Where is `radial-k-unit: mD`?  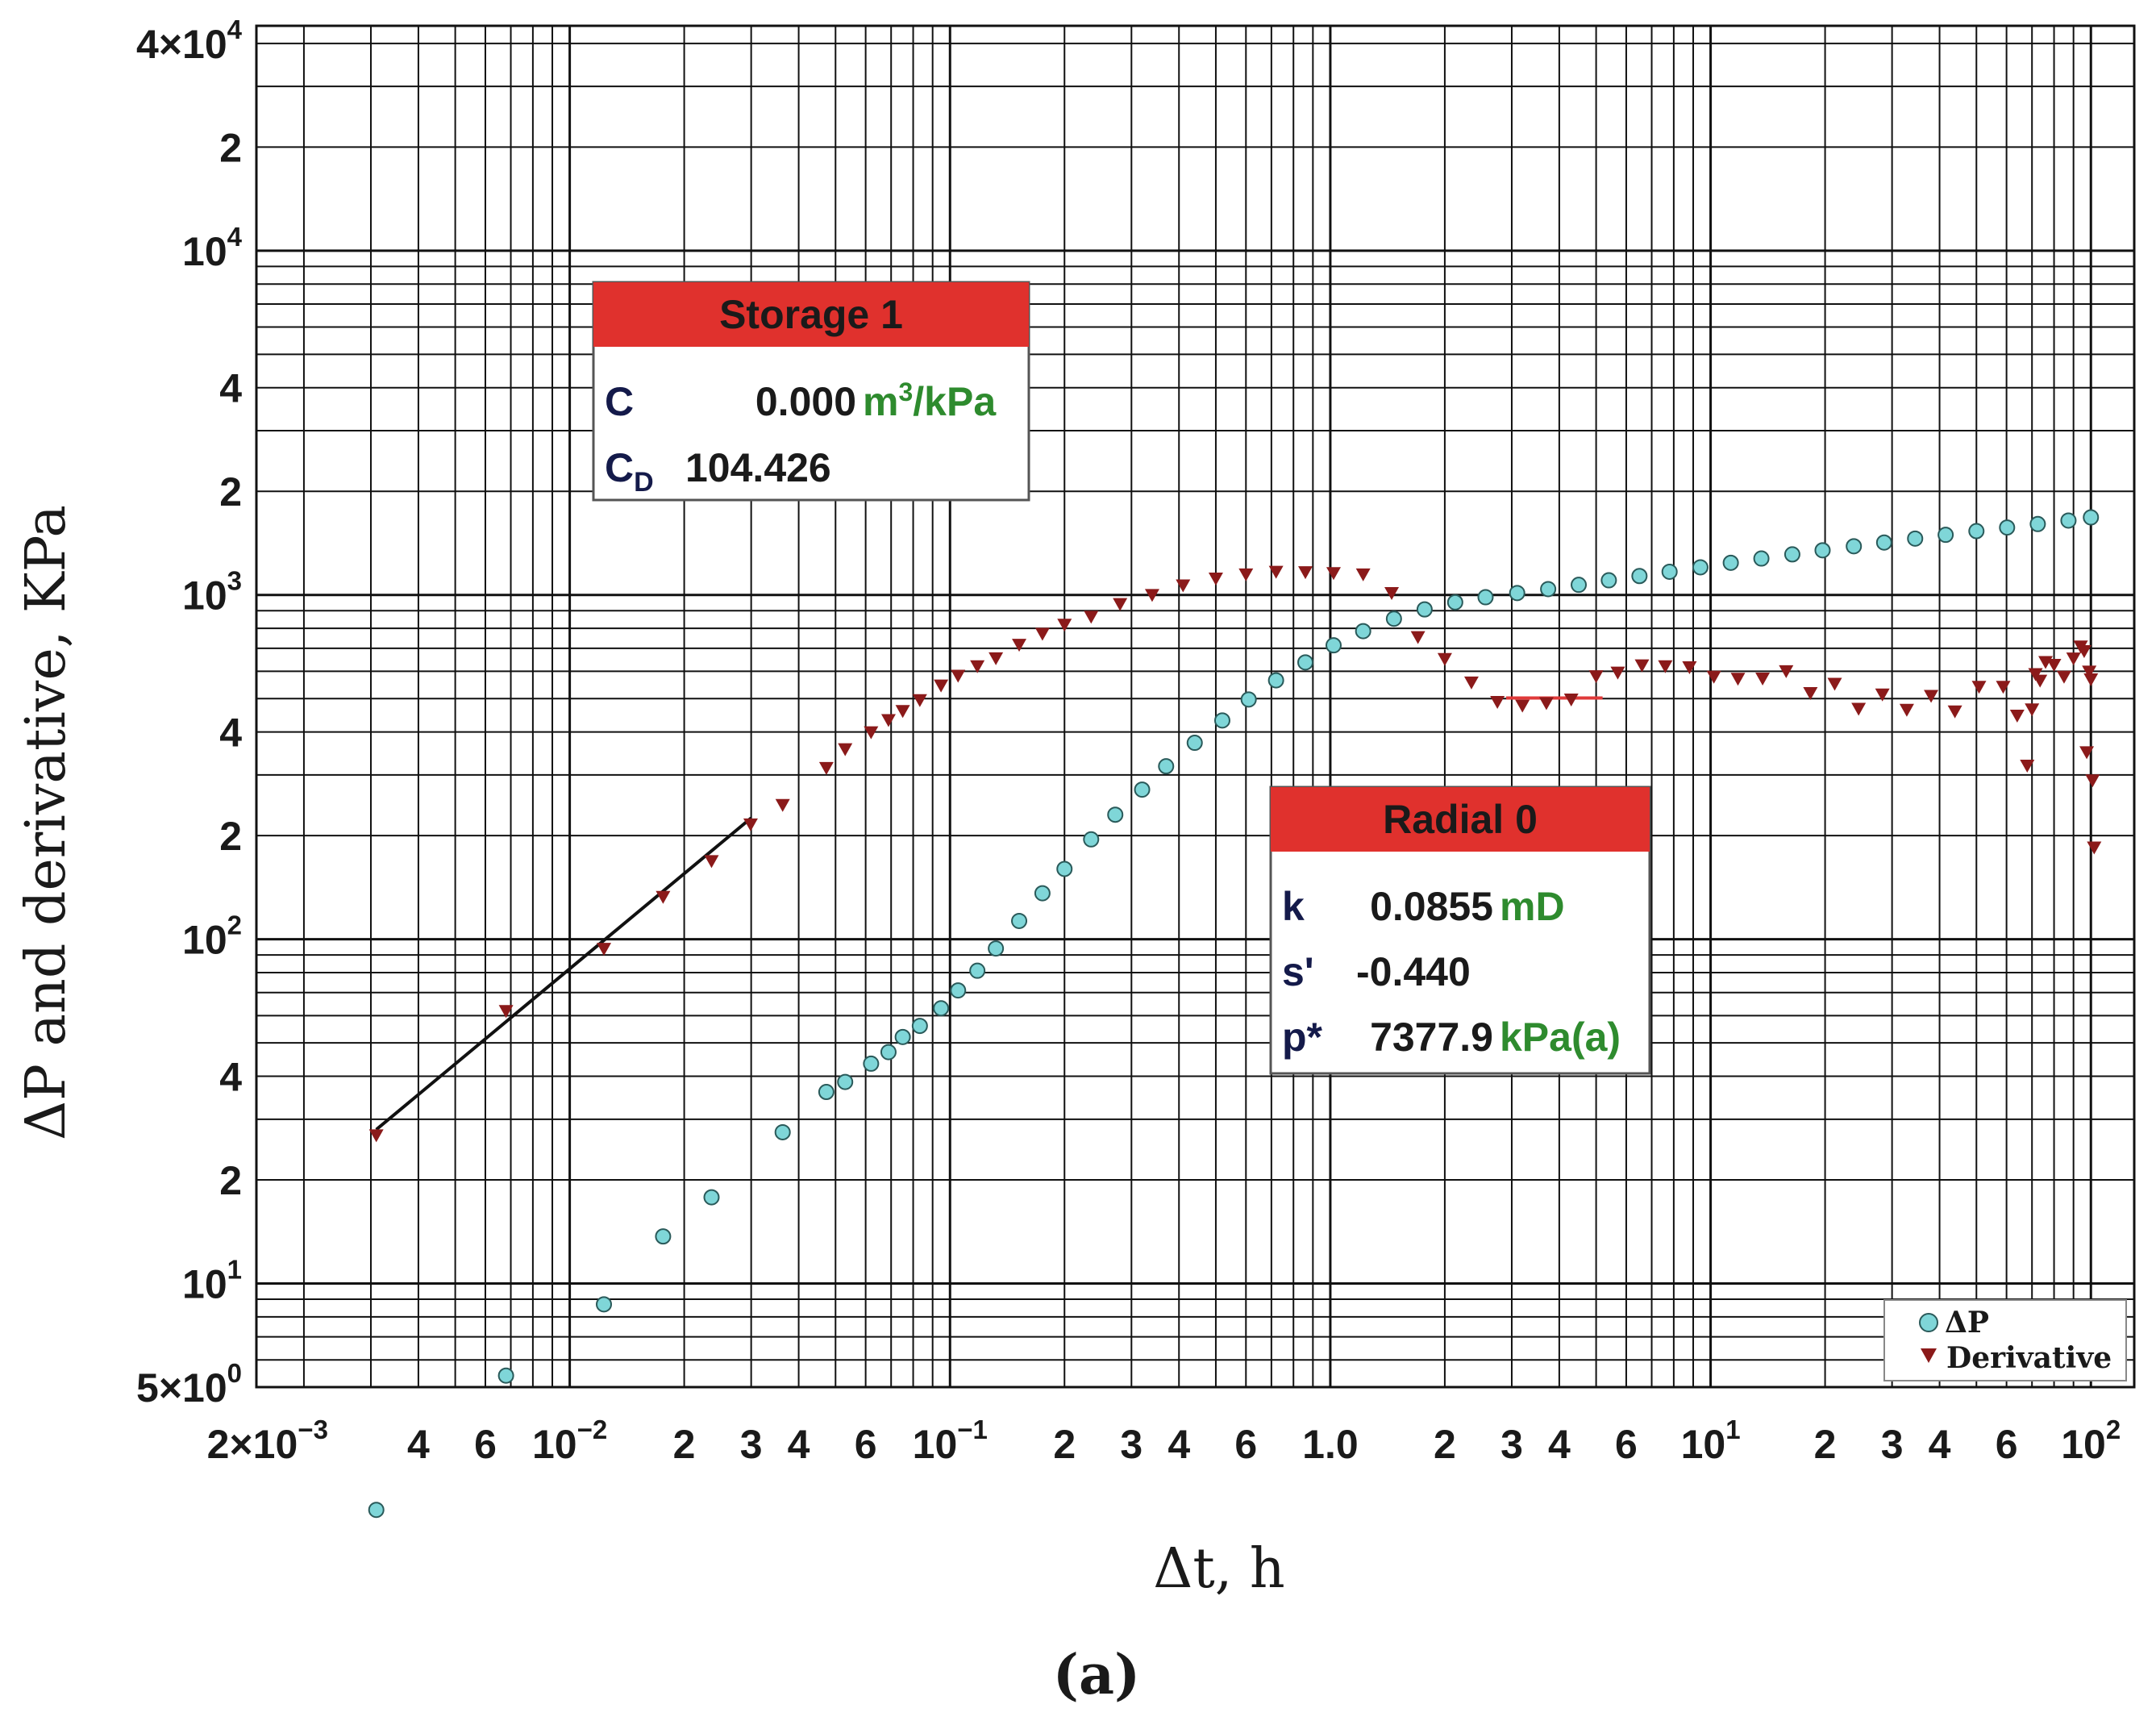
radial-k-unit: mD is located at coordinates (1532, 907).